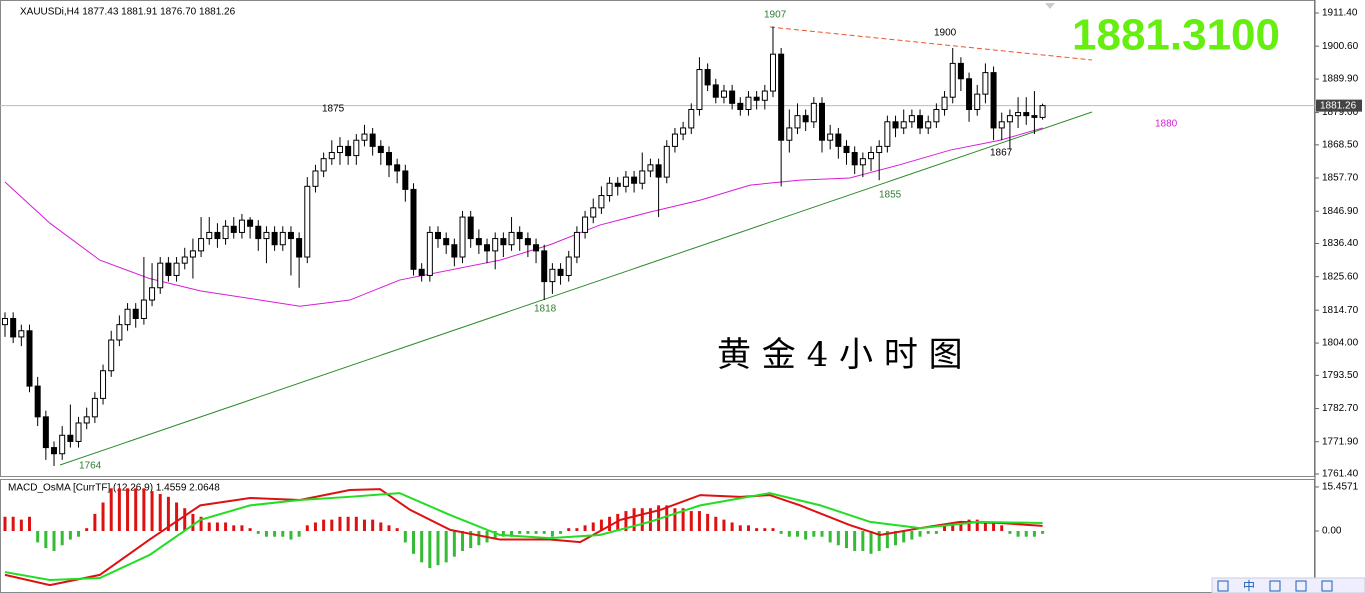 Image resolution: width=1365 pixels, height=593 pixels. What do you see at coordinates (1340, 243) in the screenshot?
I see `y-tick-label: 1836.40` at bounding box center [1340, 243].